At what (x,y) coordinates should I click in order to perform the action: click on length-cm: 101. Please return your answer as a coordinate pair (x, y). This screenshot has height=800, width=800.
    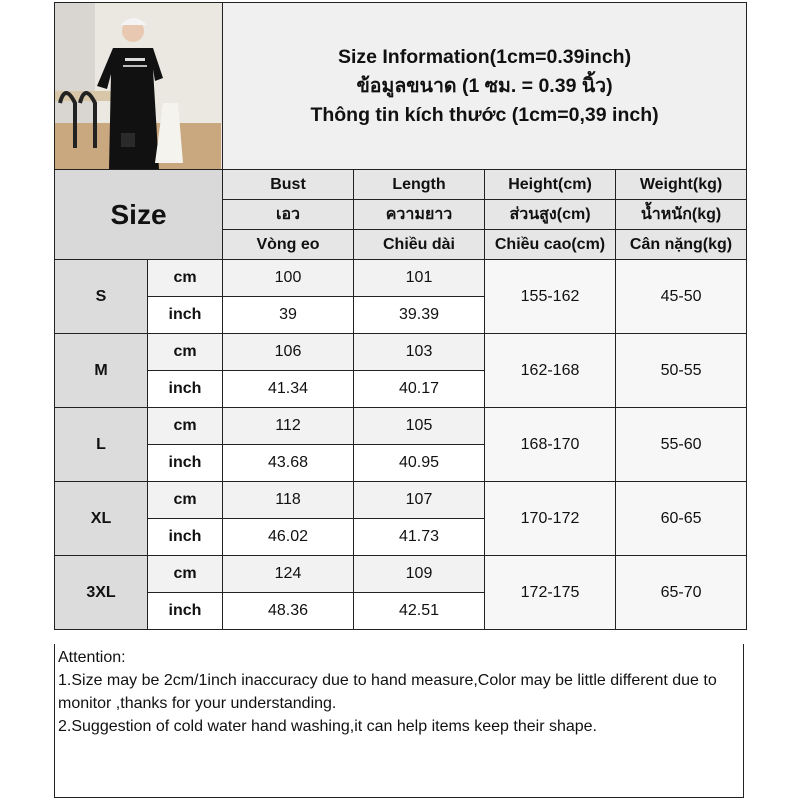
    Looking at the image, I should click on (419, 278).